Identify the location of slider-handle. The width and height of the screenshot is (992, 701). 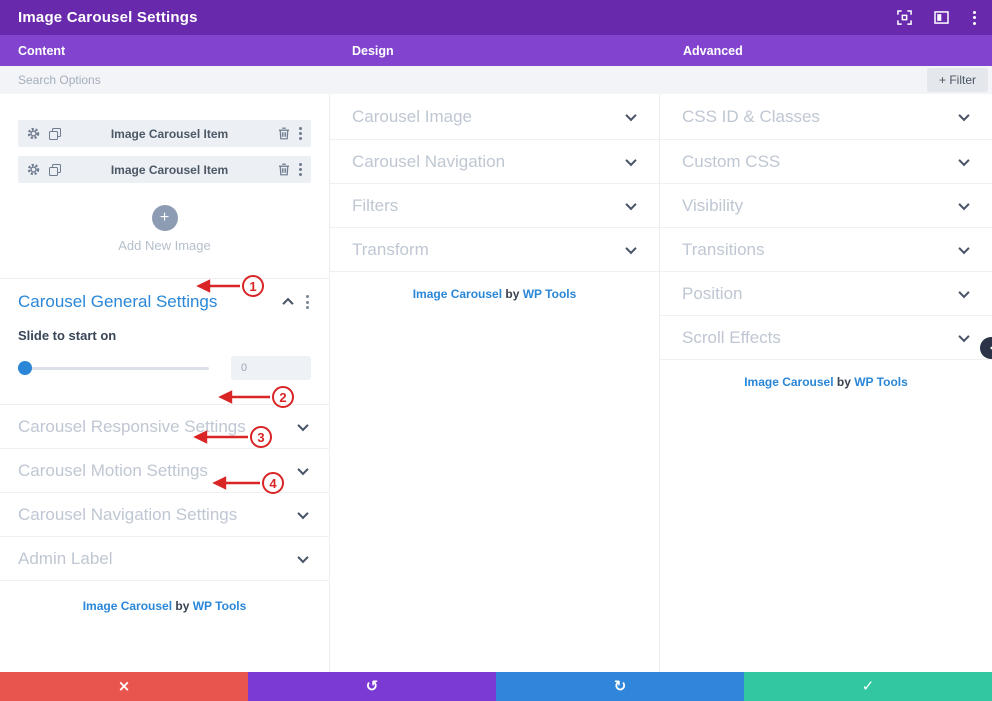
(25, 368).